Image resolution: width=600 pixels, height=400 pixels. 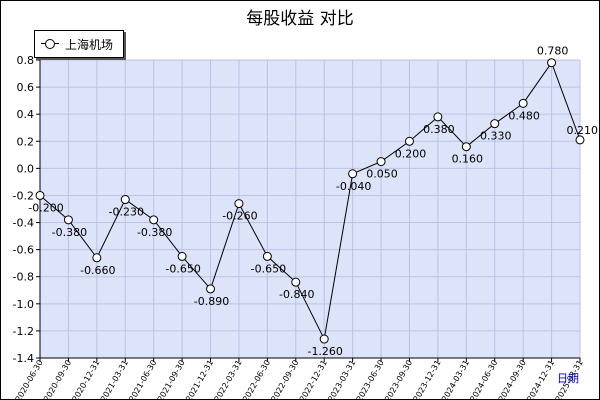 What do you see at coordinates (427, 379) in the screenshot?
I see `x-tick-label: 2023-12-31` at bounding box center [427, 379].